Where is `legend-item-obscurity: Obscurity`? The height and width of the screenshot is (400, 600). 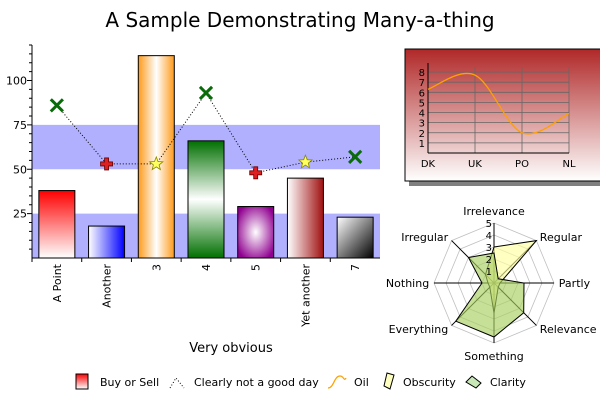
legend-item-obscurity: Obscurity is located at coordinates (419, 381).